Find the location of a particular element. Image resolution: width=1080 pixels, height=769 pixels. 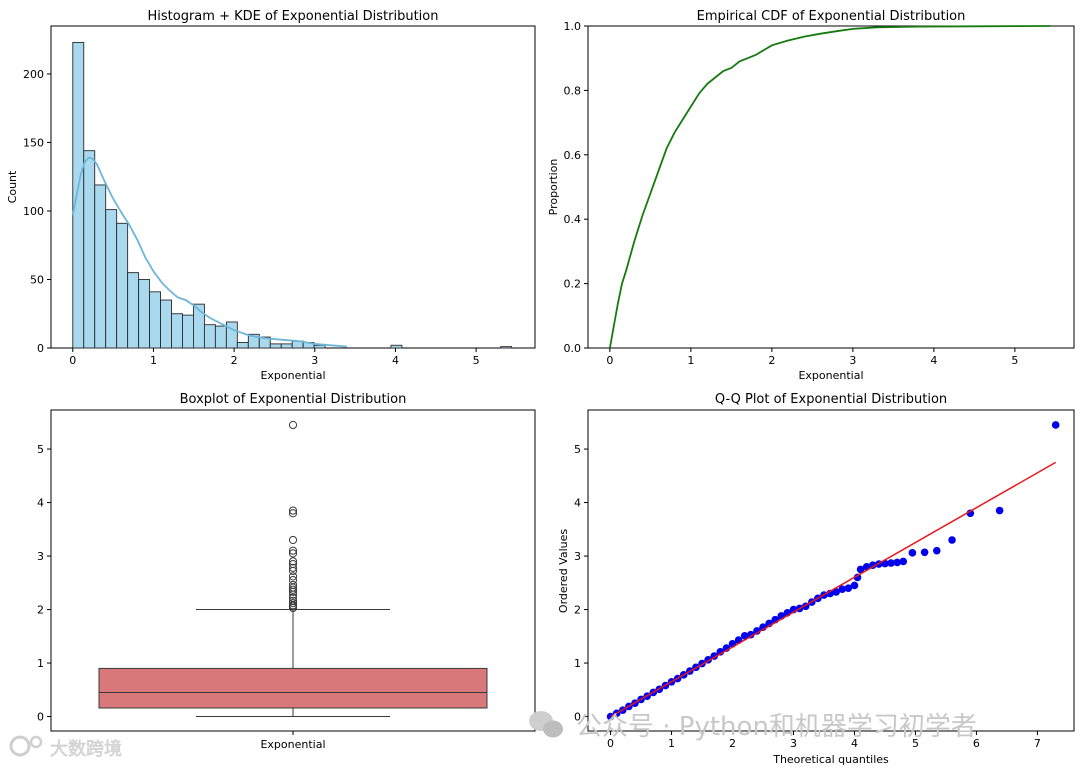

histogram-kde-line is located at coordinates (209, 252).